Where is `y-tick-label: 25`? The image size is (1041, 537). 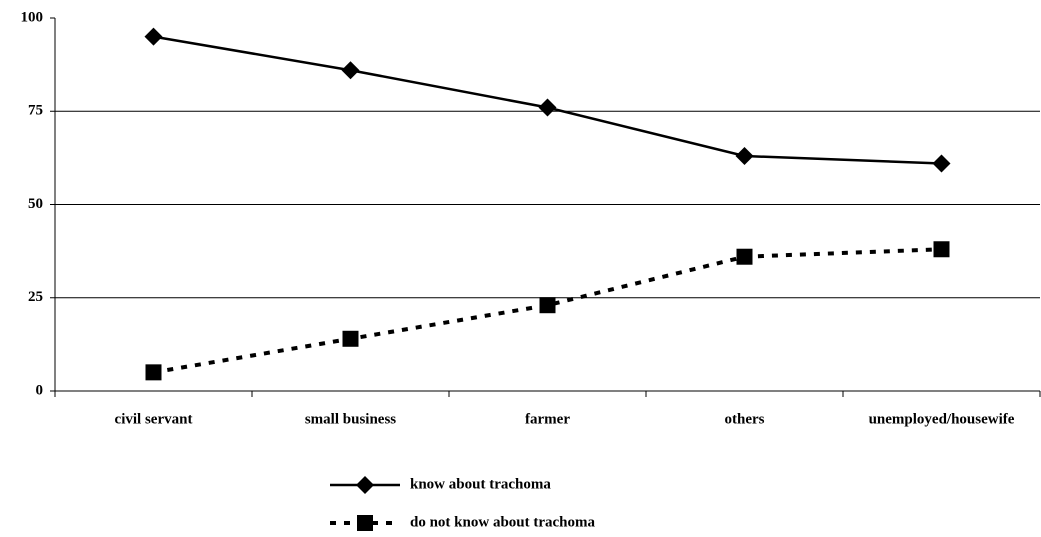 y-tick-label: 25 is located at coordinates (35, 297).